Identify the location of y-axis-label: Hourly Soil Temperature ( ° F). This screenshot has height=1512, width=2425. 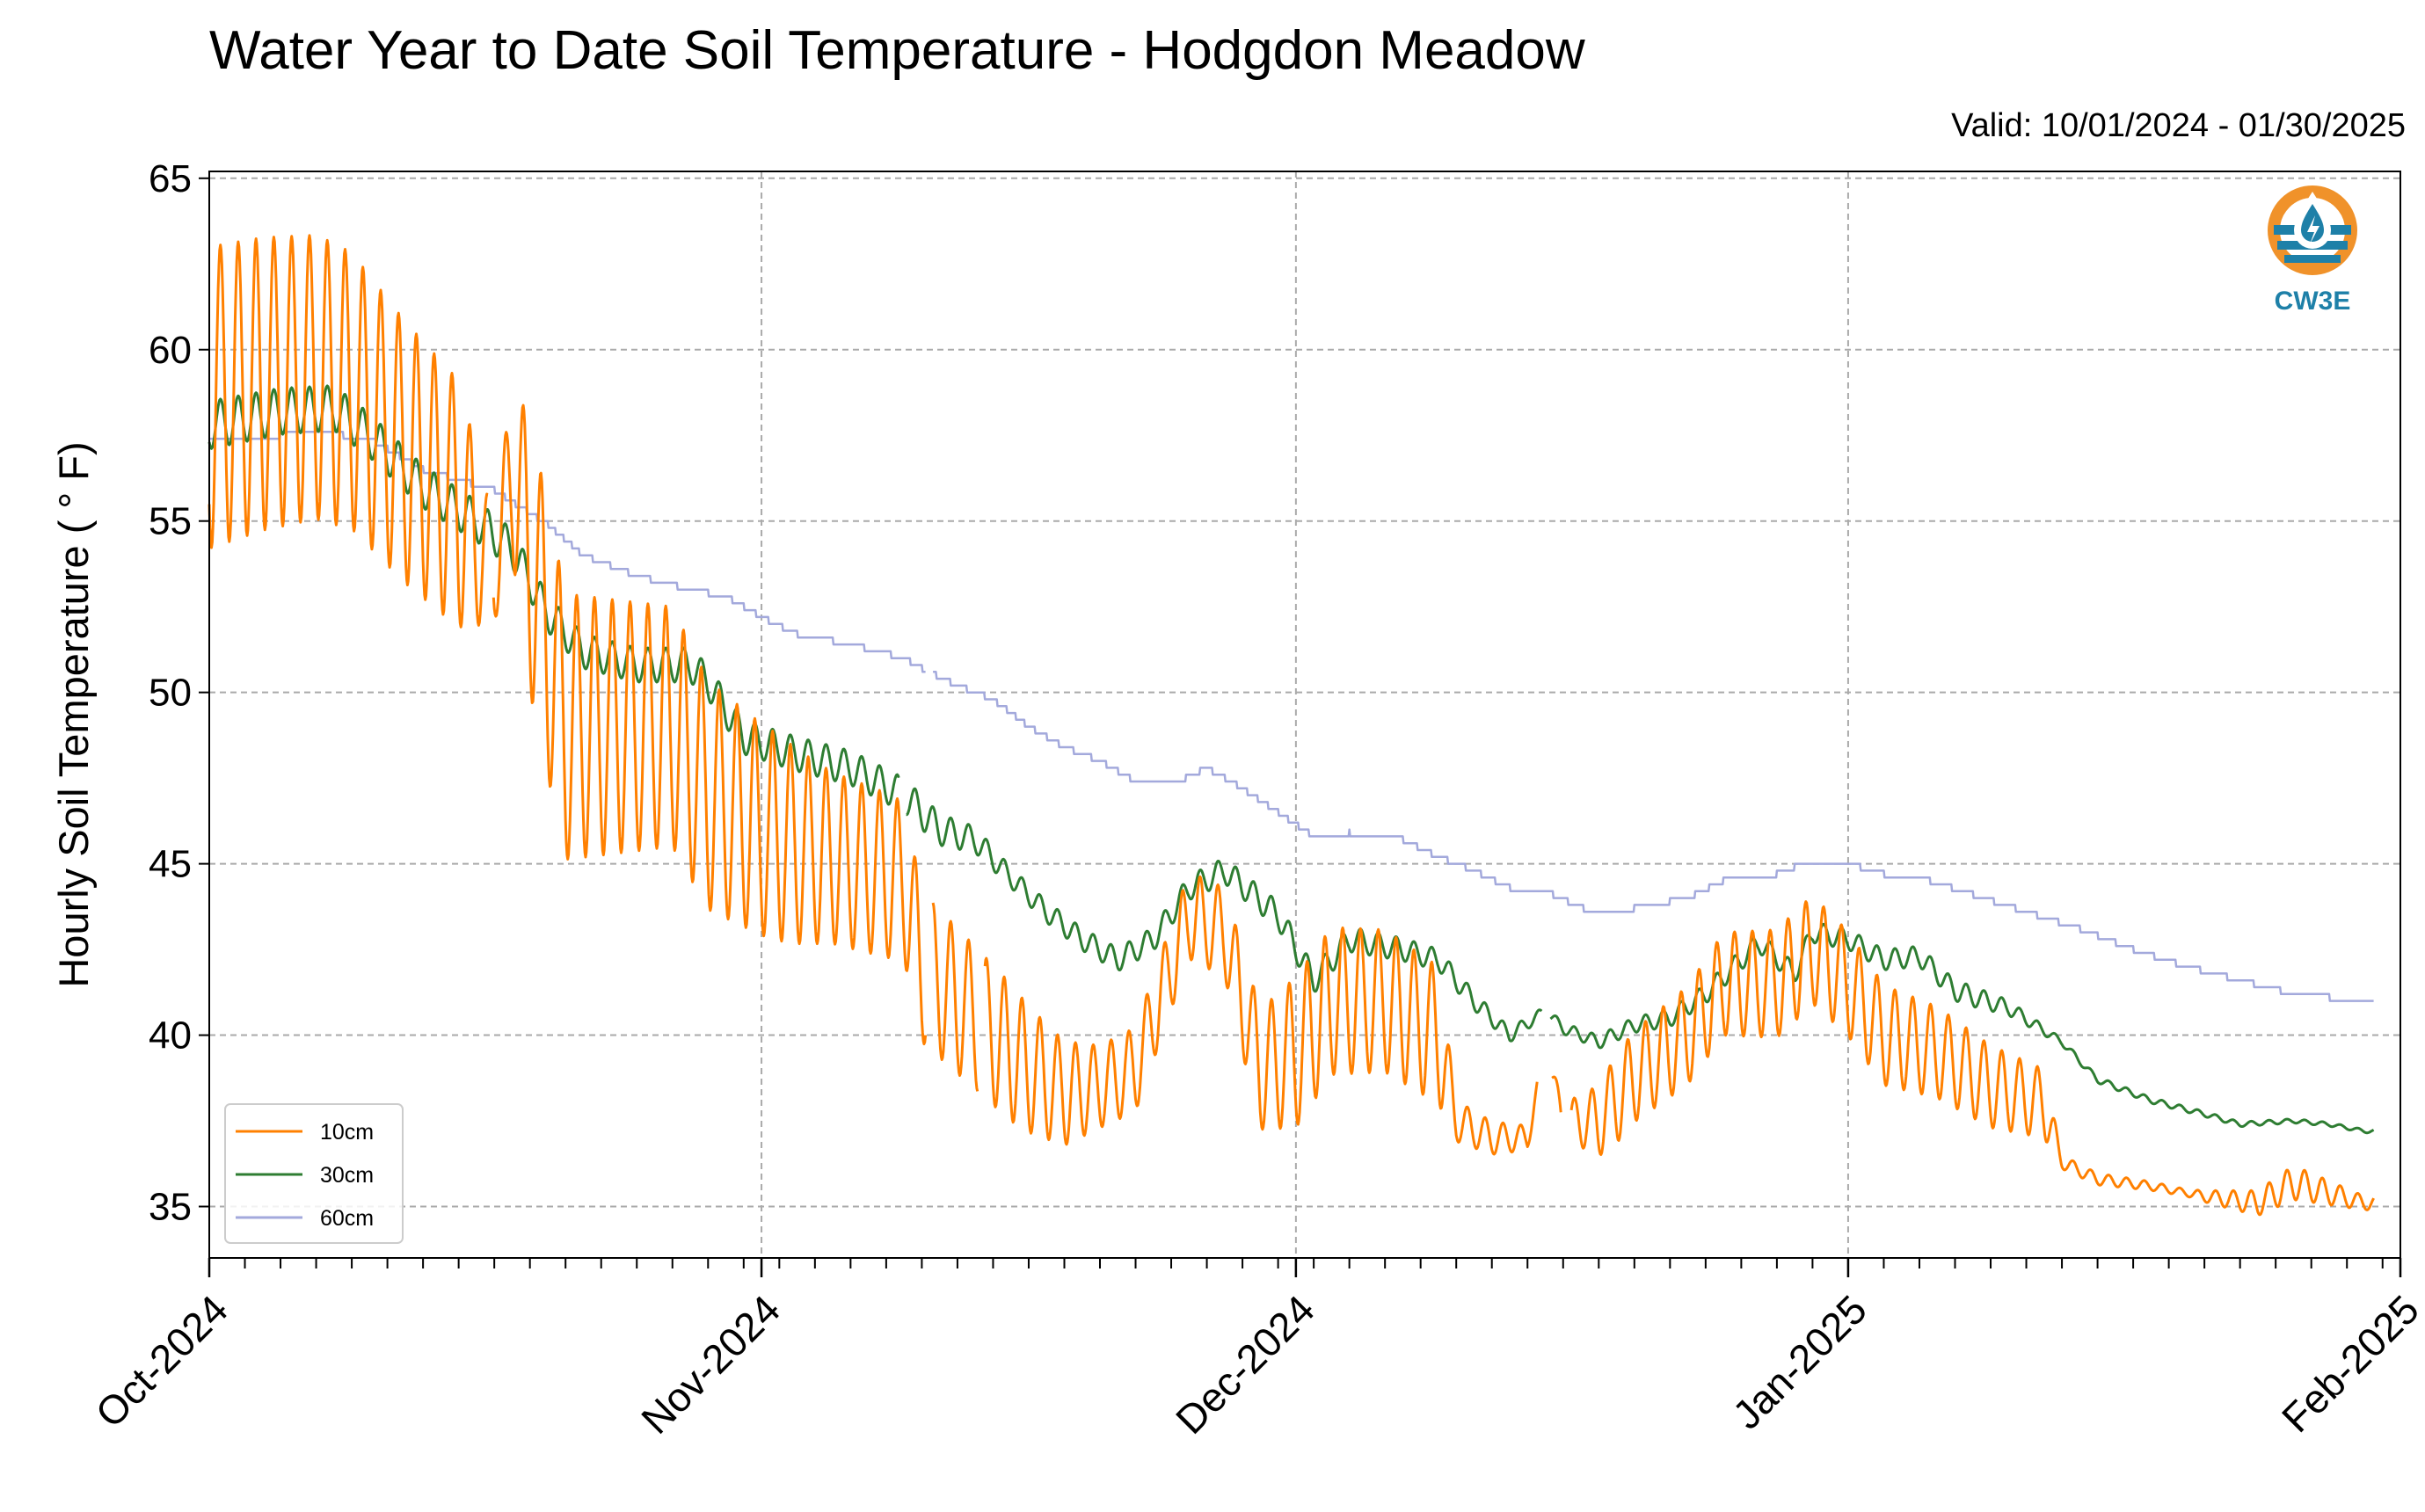
(73, 714).